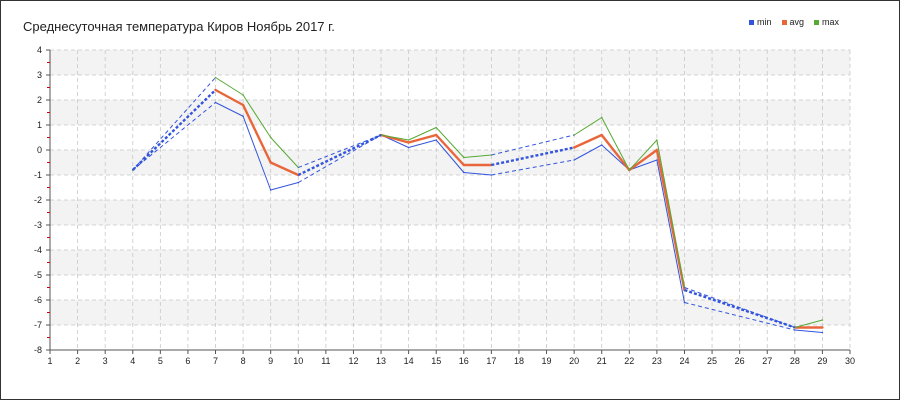  What do you see at coordinates (39, 100) in the screenshot?
I see `y-tick-label: 2` at bounding box center [39, 100].